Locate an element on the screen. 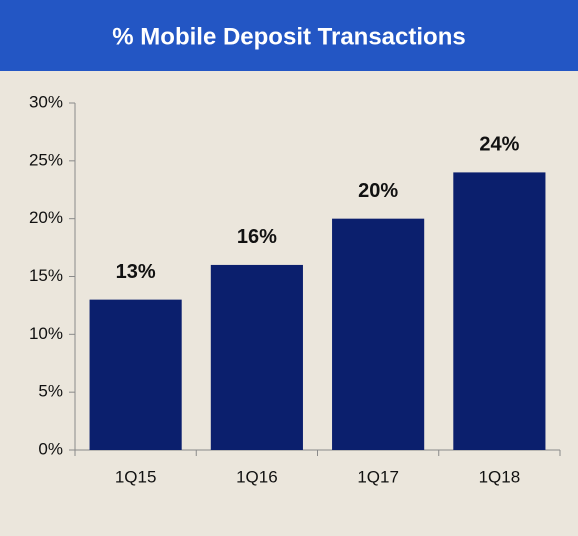 This screenshot has width=578, height=536. y-tick-label: 20% is located at coordinates (46, 217).